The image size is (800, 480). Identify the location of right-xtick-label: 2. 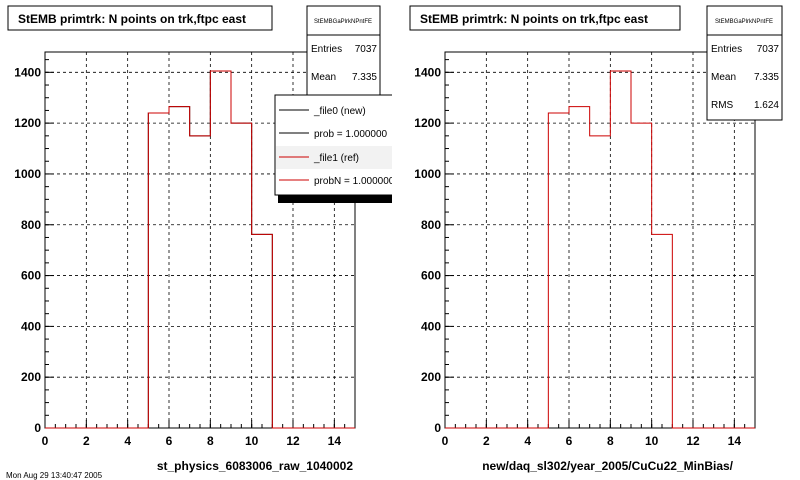
(486, 441).